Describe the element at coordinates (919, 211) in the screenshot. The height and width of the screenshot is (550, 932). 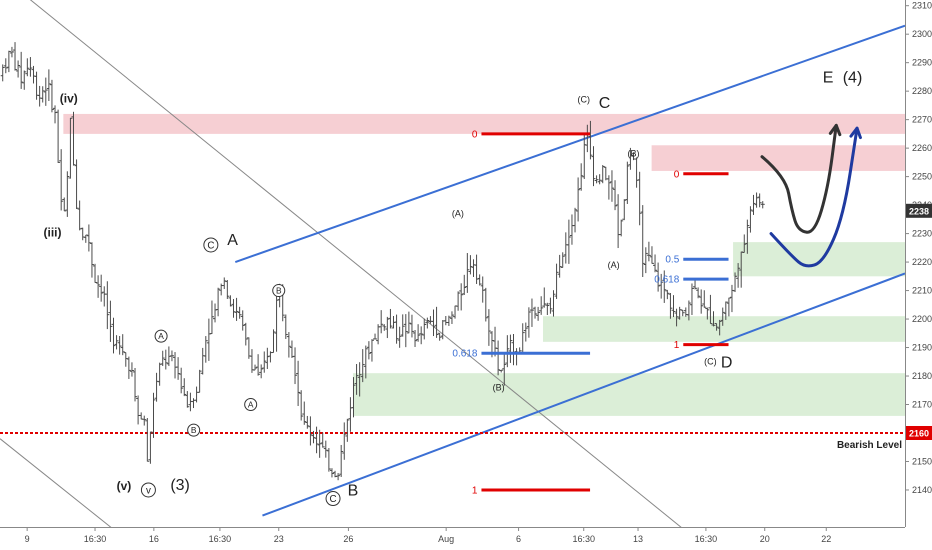
I see `current-price-label: 2238` at that location.